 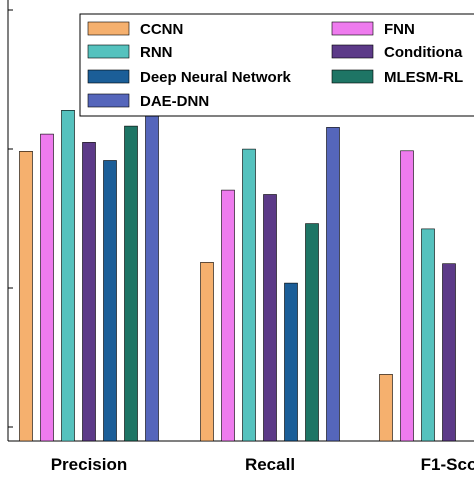 What do you see at coordinates (68, 276) in the screenshot?
I see `bar-rnn-precision` at bounding box center [68, 276].